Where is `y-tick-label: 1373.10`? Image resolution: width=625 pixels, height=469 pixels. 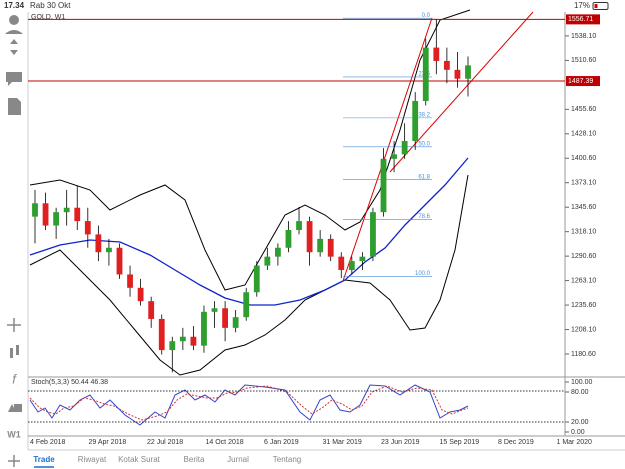
y-tick-label: 1373.10 is located at coordinates (583, 183).